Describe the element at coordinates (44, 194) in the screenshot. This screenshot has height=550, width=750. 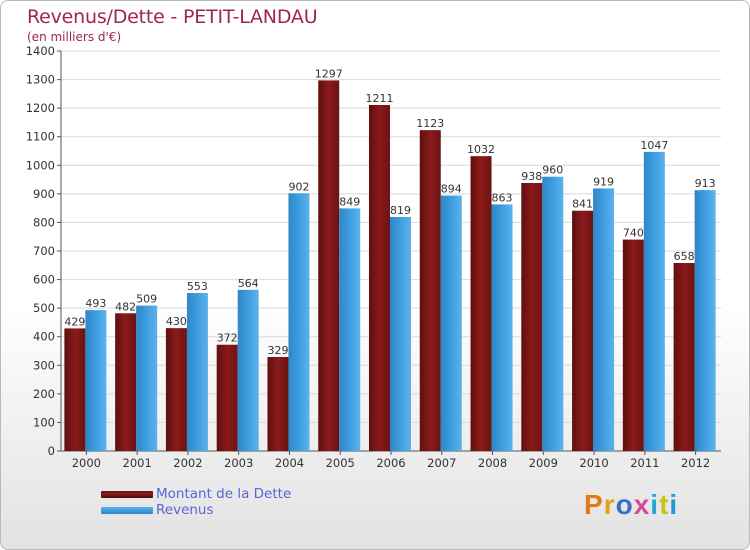
I see `y-tick-label: 900` at that location.